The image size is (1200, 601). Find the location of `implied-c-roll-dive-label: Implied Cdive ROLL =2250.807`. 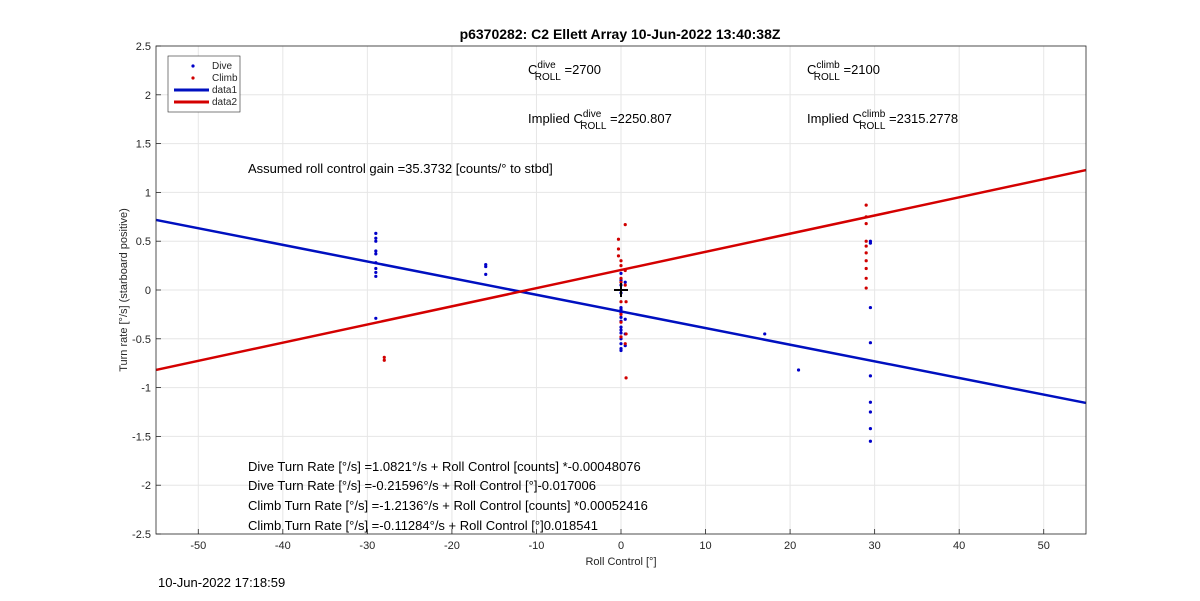

implied-c-roll-dive-label: Implied Cdive ROLL =2250.807 is located at coordinates (600, 120).